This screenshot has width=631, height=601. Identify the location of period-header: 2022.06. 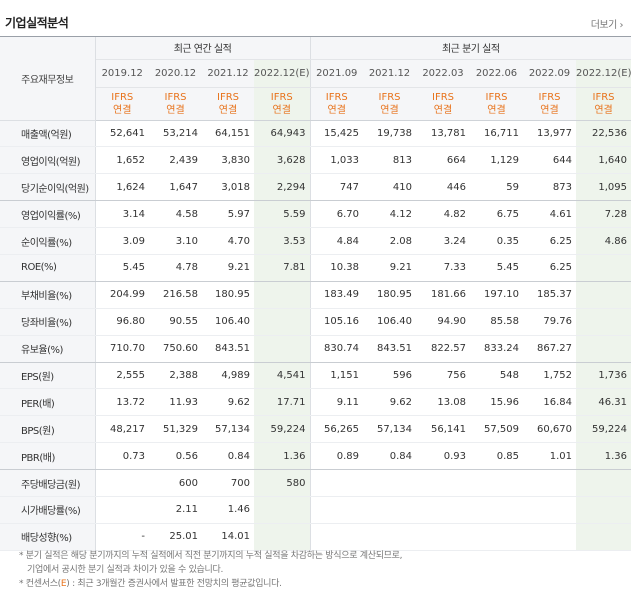
(496, 73).